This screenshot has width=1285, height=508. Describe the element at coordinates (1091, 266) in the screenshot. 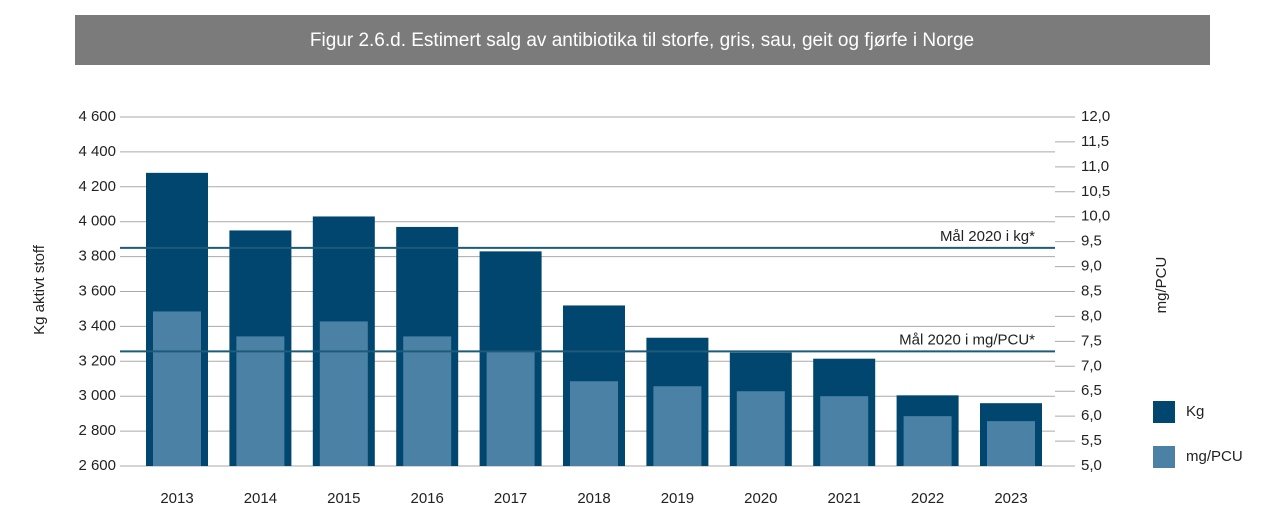

I see `y2-tick-label: 9,0` at that location.